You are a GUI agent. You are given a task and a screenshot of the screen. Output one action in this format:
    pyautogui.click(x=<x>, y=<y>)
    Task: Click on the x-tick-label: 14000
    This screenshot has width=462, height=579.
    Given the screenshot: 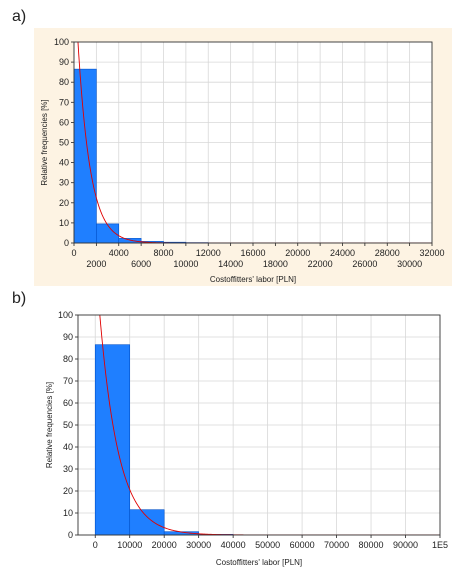 What is the action you would take?
    pyautogui.click(x=230, y=264)
    